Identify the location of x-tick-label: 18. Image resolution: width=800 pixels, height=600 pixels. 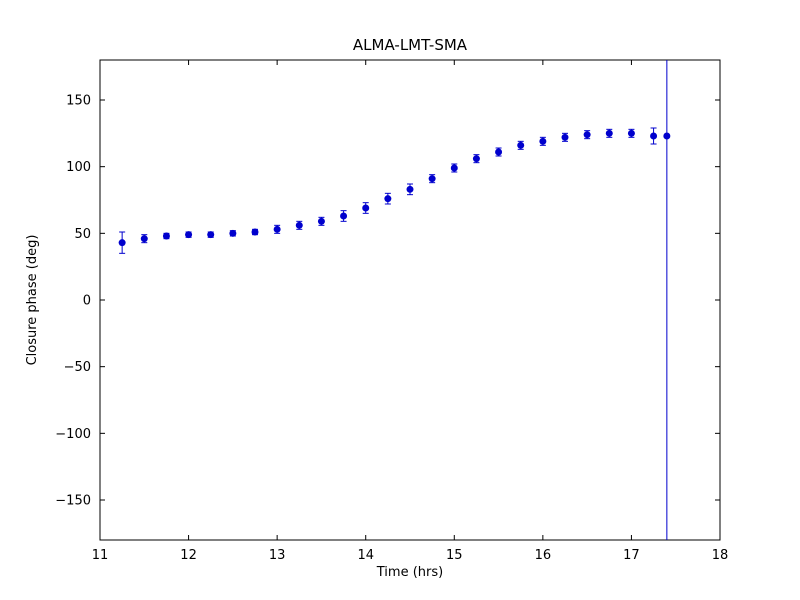
(720, 555).